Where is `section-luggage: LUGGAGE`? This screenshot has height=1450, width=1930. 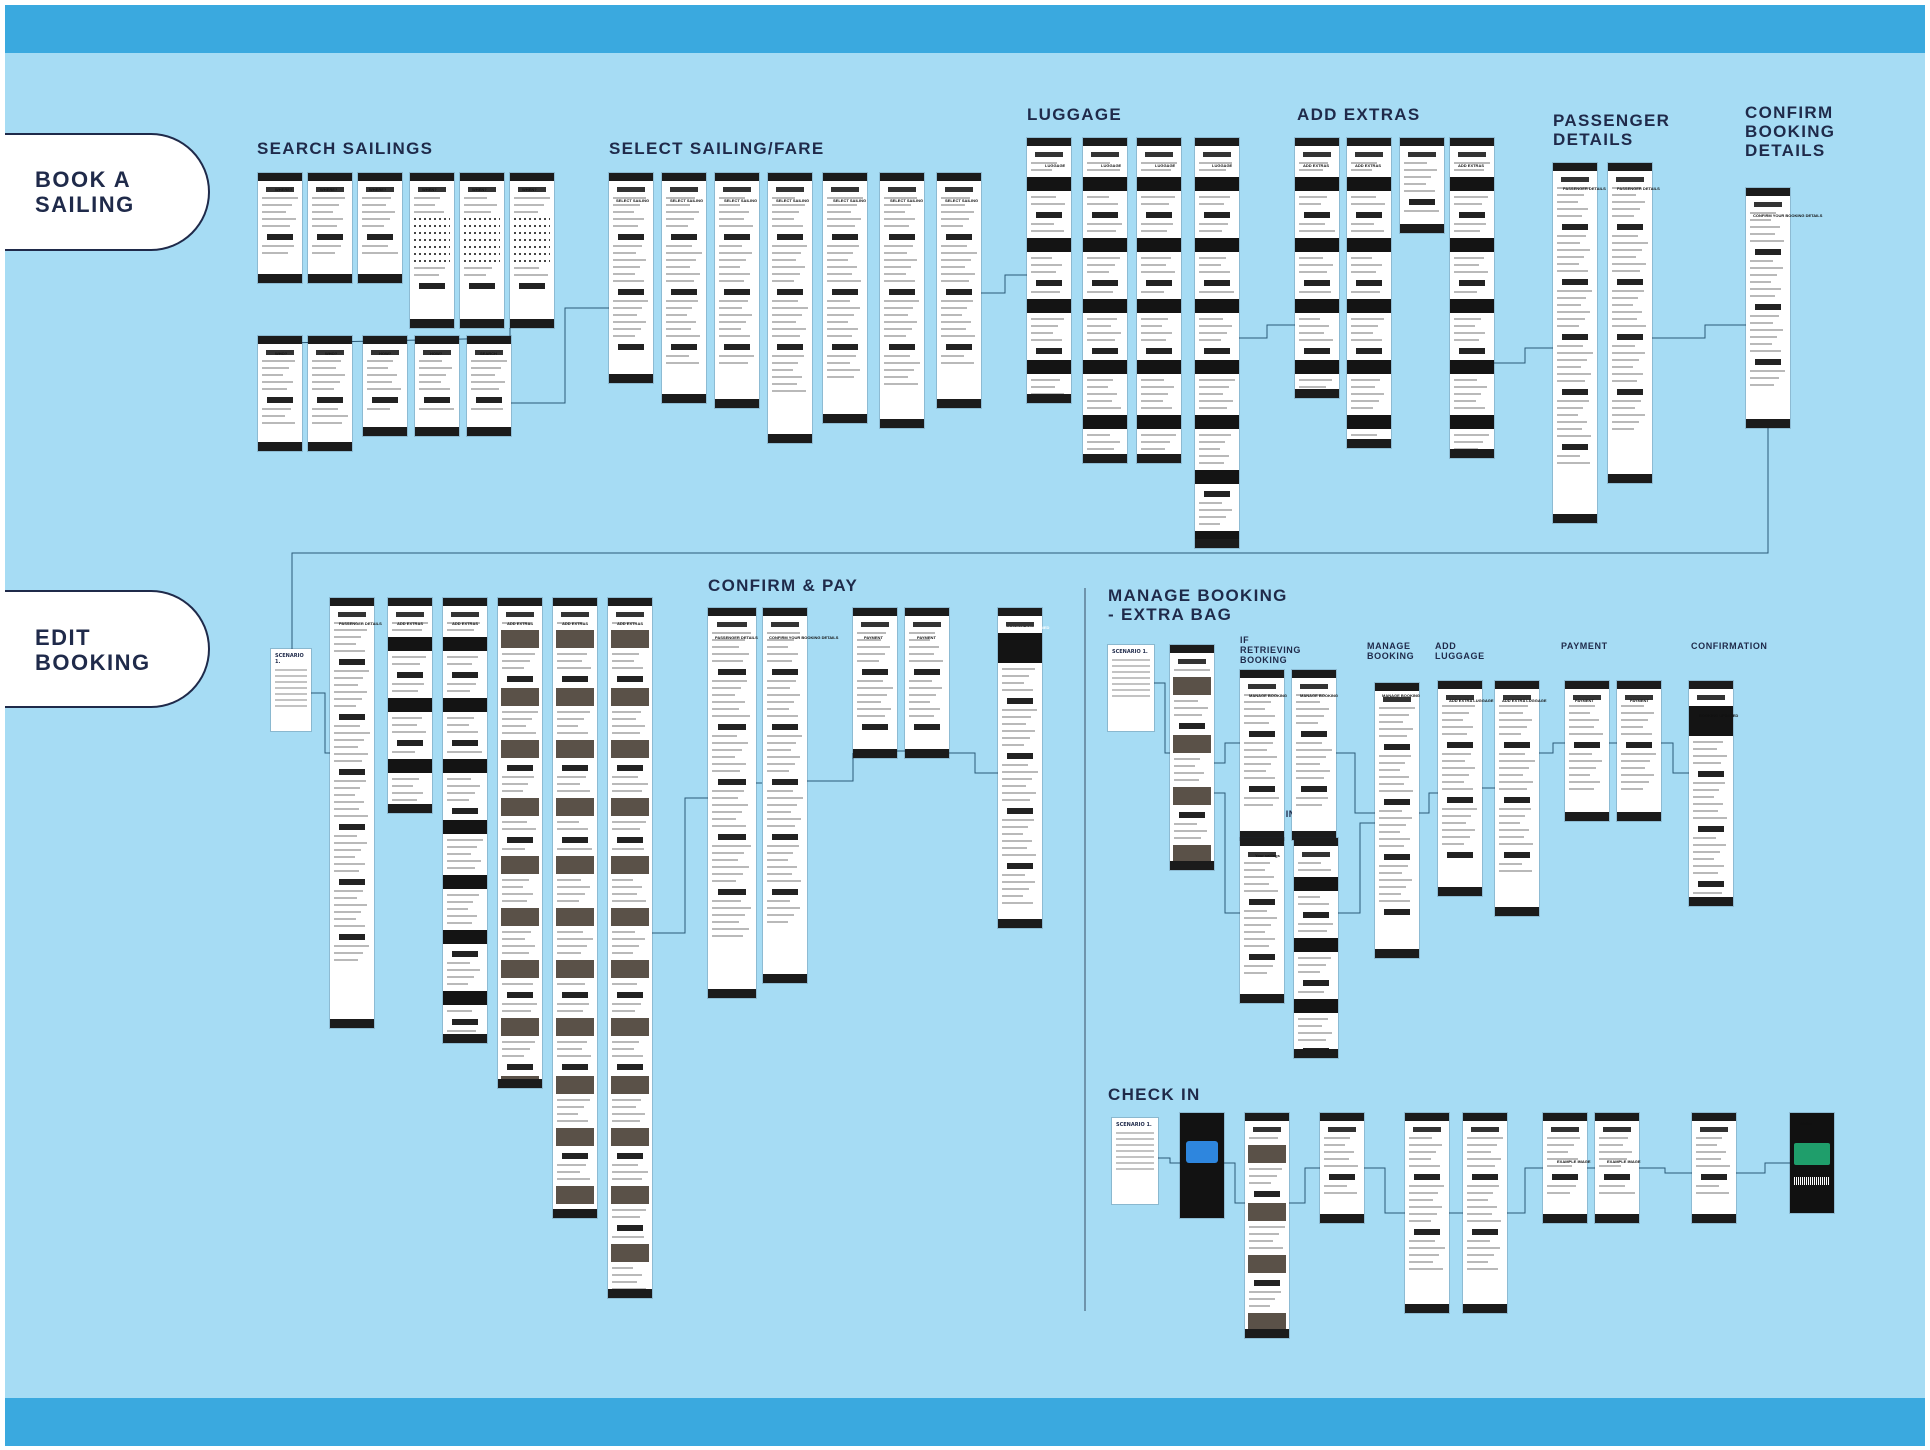 section-luggage: LUGGAGE is located at coordinates (1075, 114).